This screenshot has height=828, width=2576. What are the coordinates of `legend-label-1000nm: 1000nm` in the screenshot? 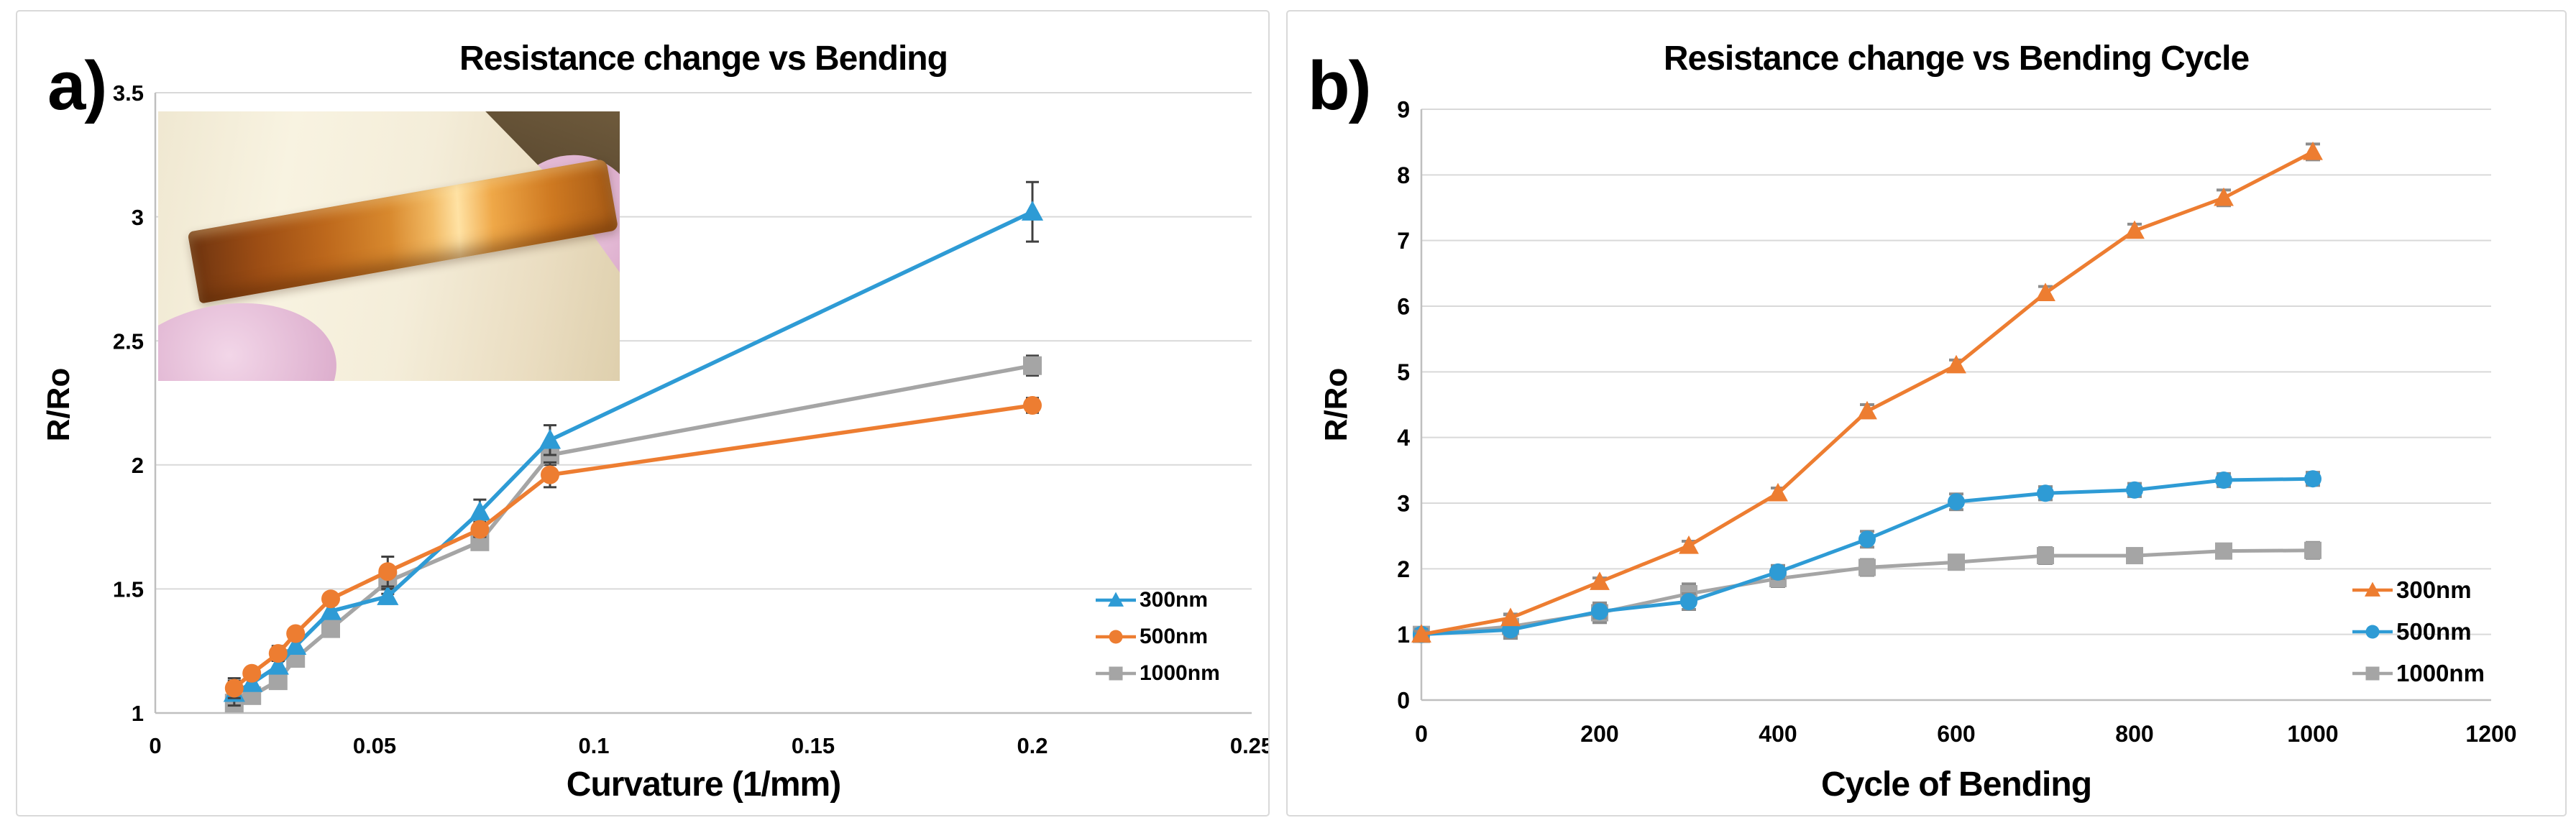 It's located at (2440, 673).